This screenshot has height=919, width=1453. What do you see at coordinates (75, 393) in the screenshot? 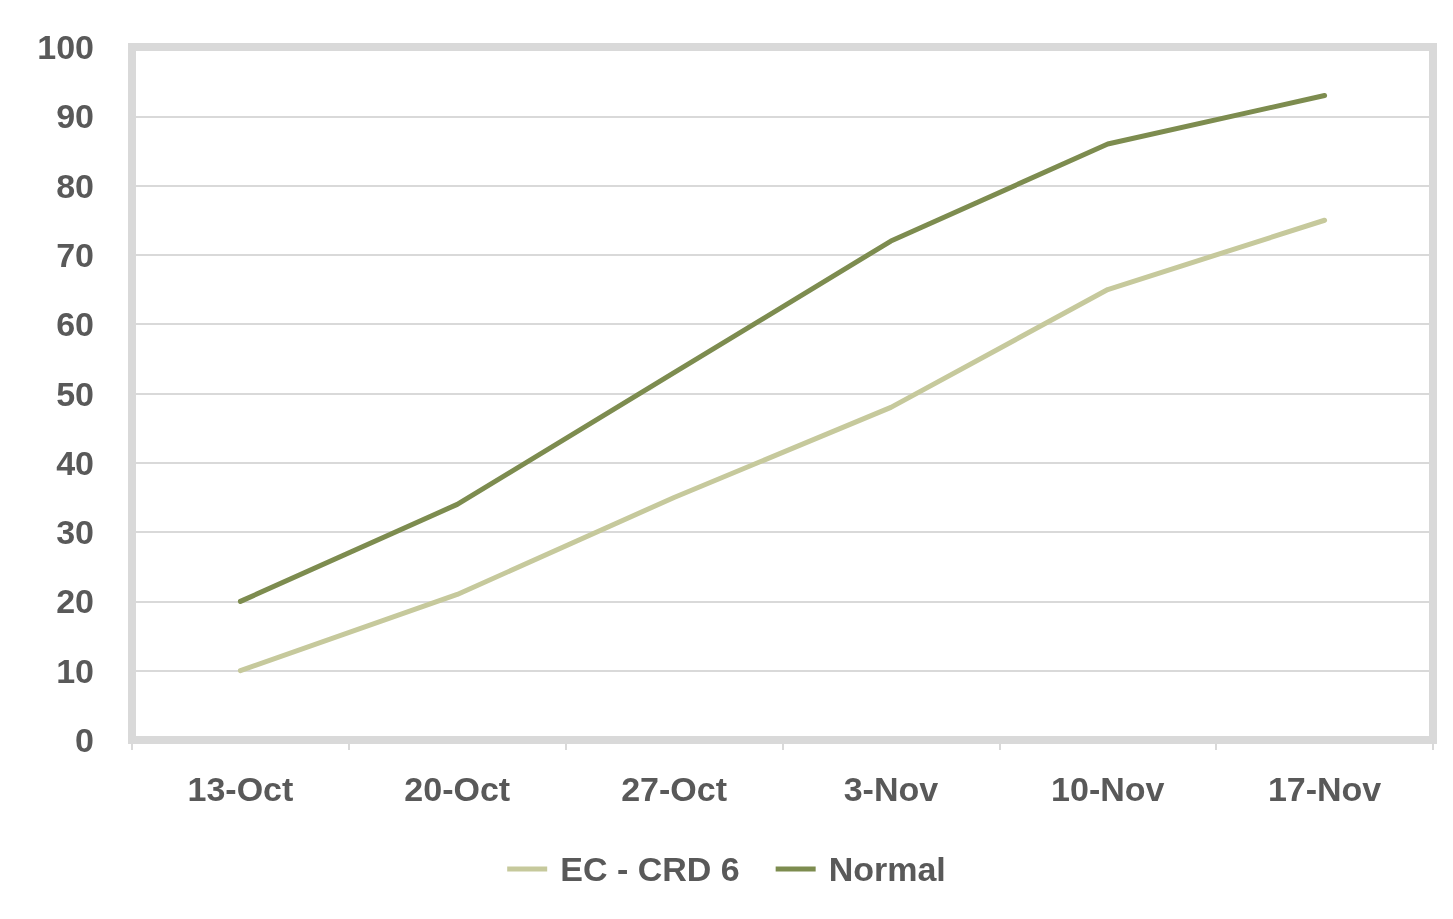
I see `y-tick-label: 50` at bounding box center [75, 393].